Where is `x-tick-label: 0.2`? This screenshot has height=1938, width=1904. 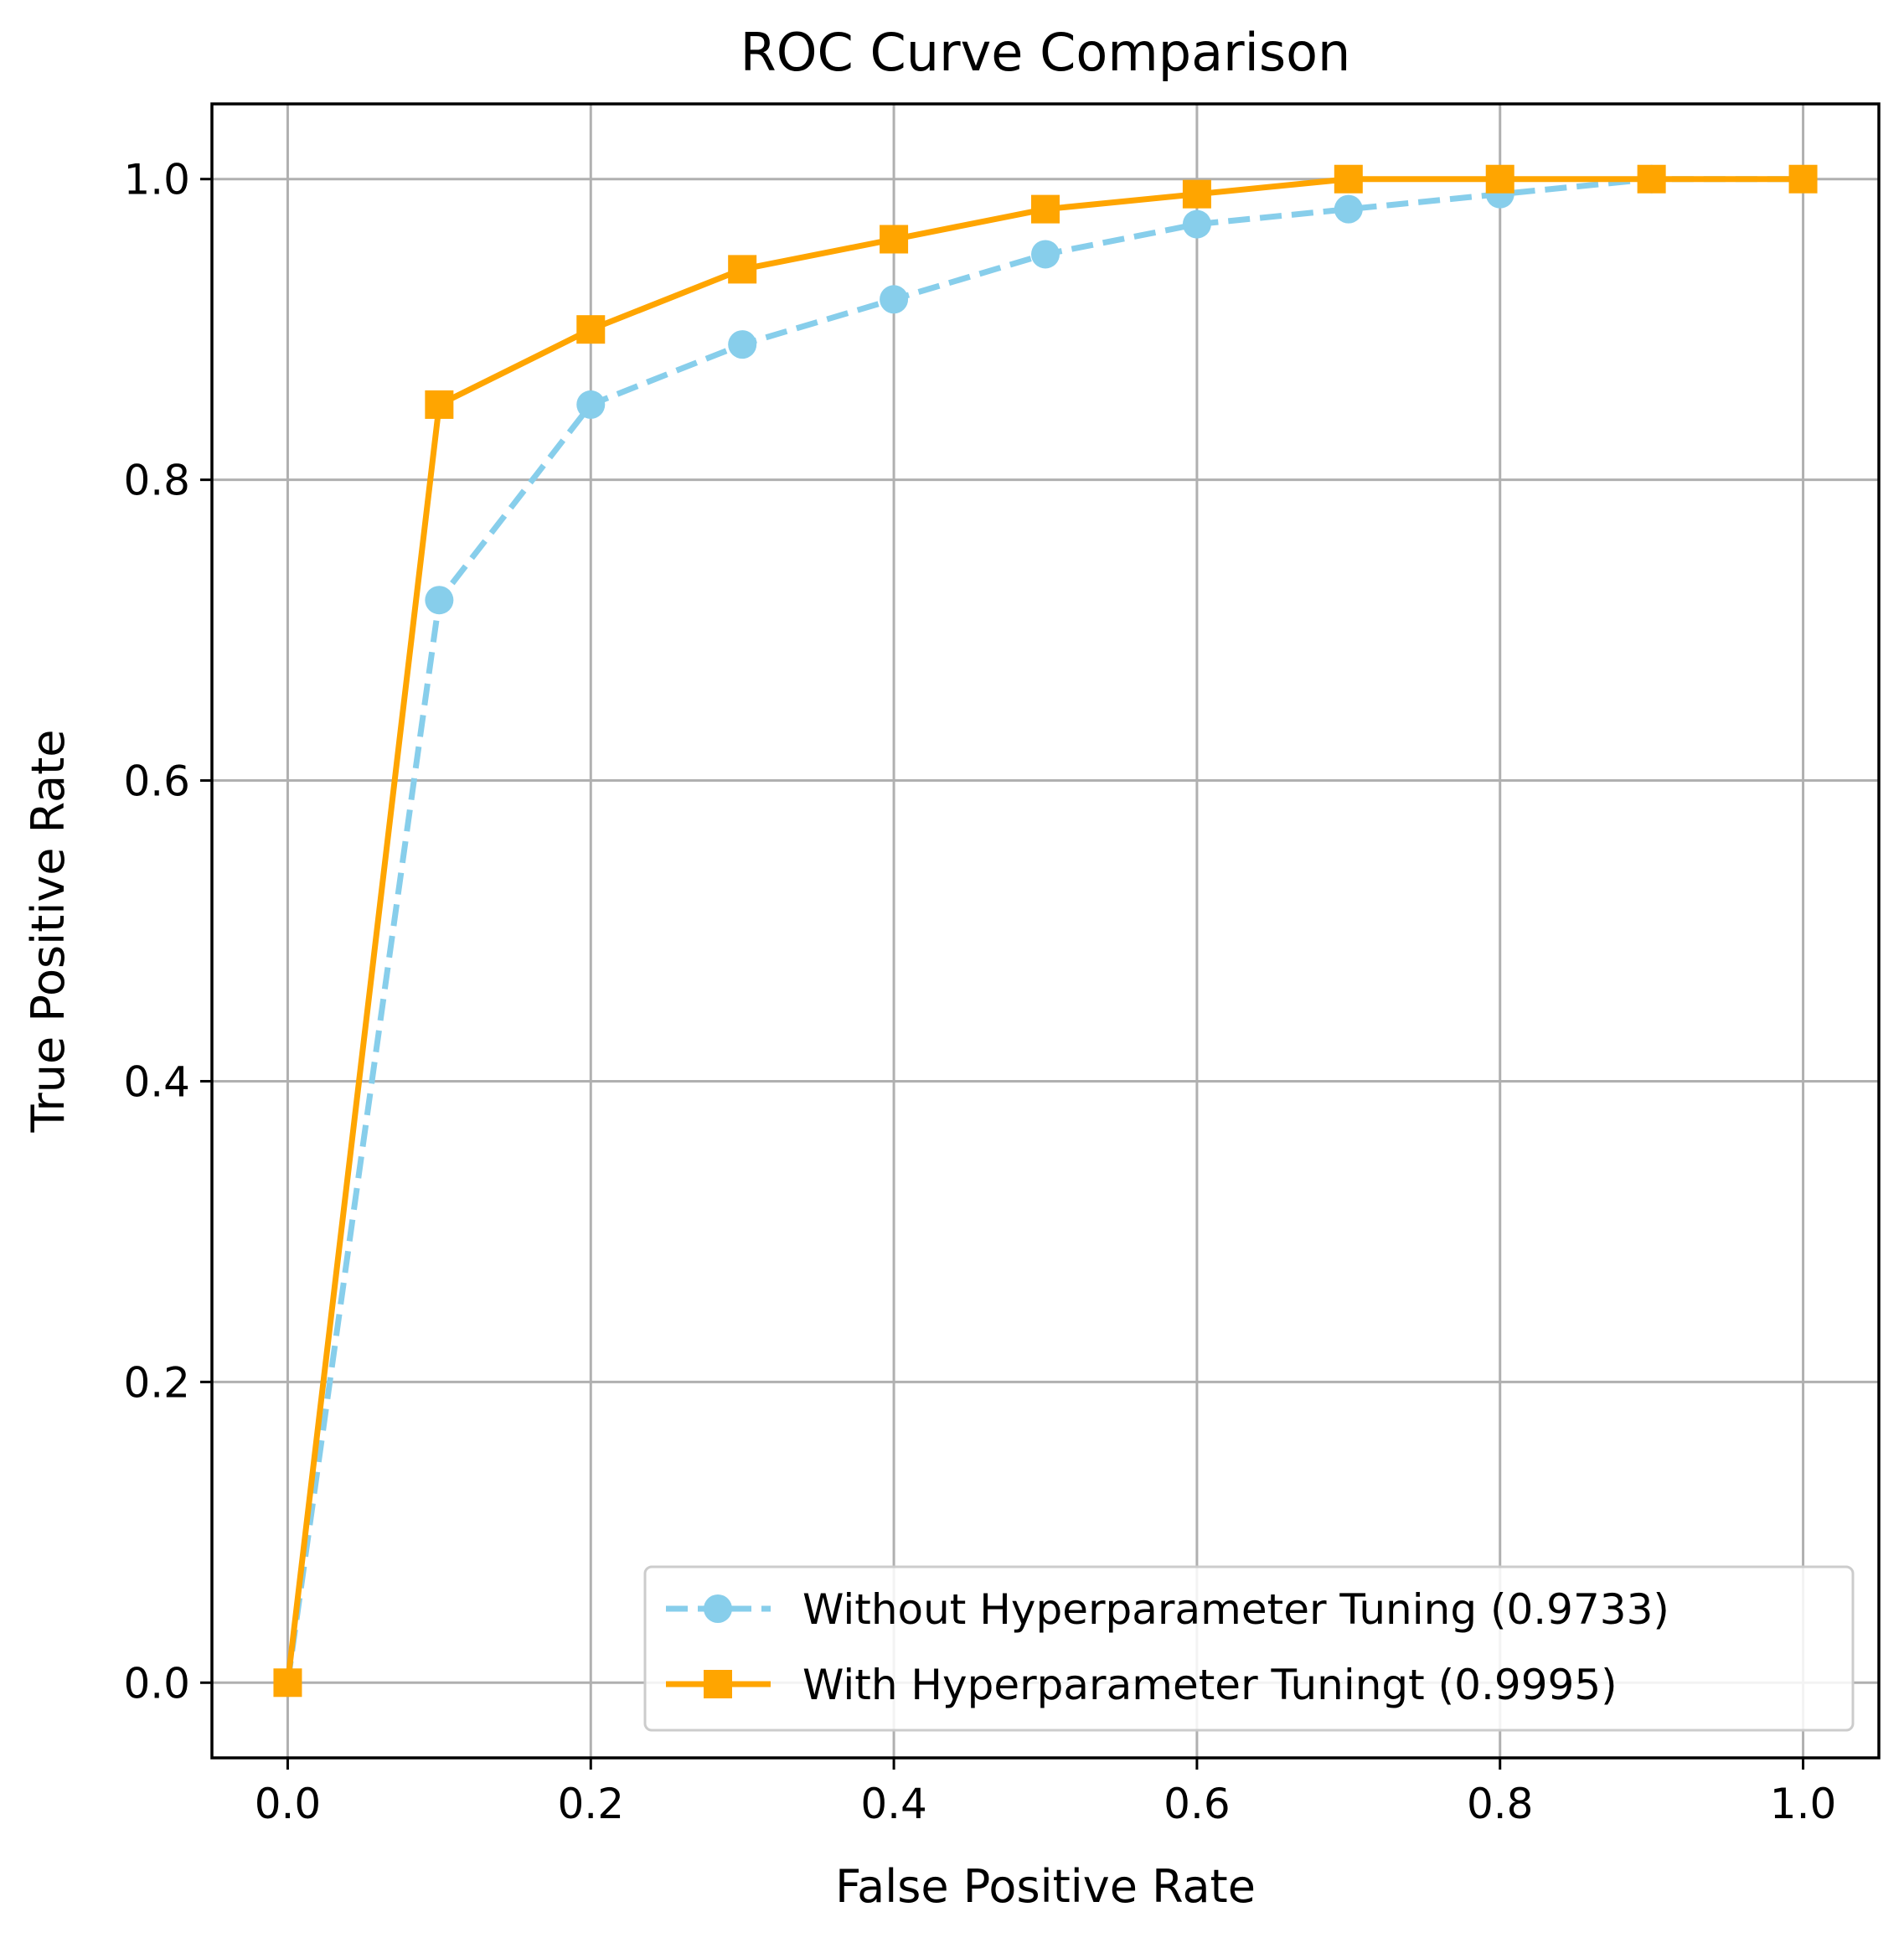 x-tick-label: 0.2 is located at coordinates (591, 1804).